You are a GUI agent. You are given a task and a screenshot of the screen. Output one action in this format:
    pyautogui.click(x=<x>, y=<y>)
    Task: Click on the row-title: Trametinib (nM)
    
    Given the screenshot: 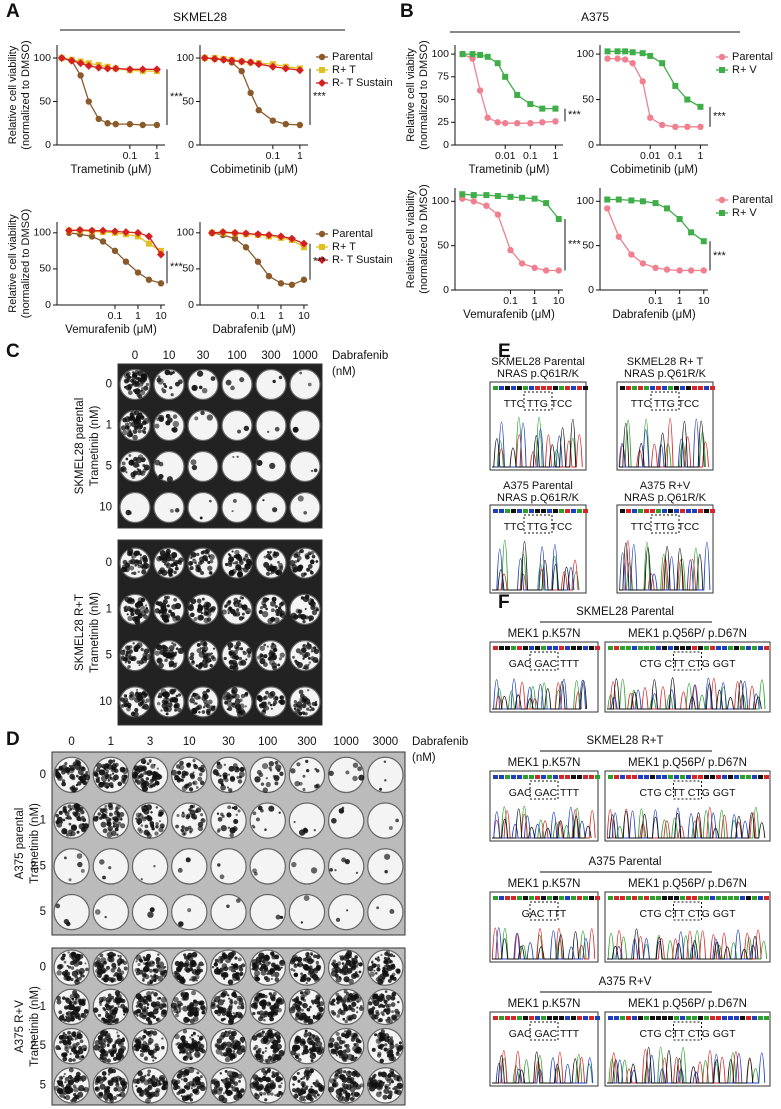 What is the action you would take?
    pyautogui.click(x=35, y=1026)
    